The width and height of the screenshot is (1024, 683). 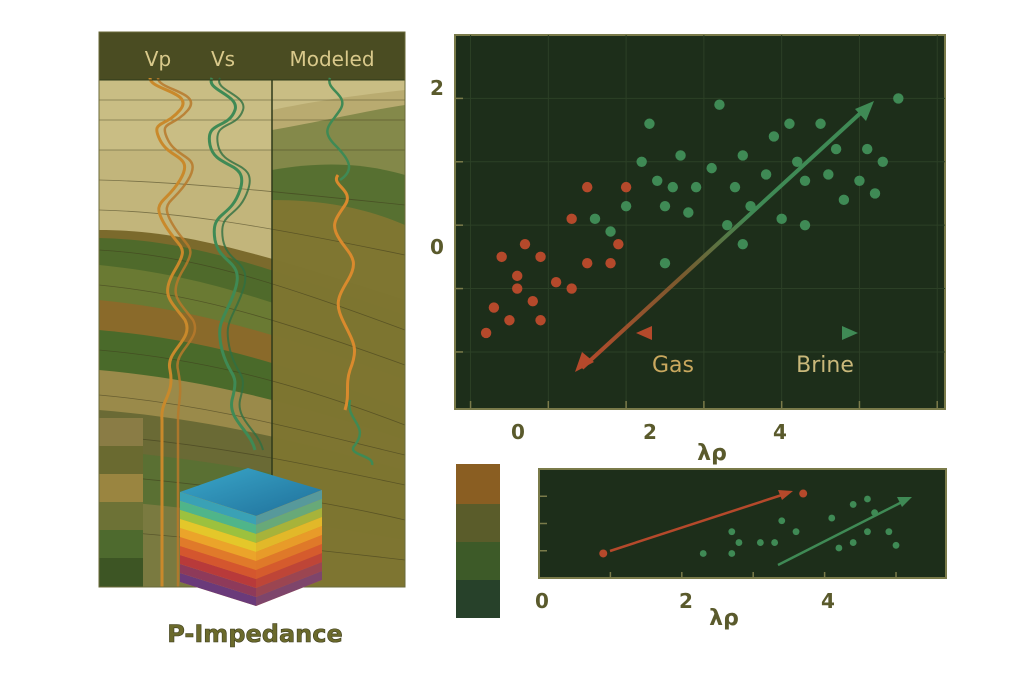 What do you see at coordinates (724, 618) in the screenshot?
I see `small-x-label: λρ` at bounding box center [724, 618].